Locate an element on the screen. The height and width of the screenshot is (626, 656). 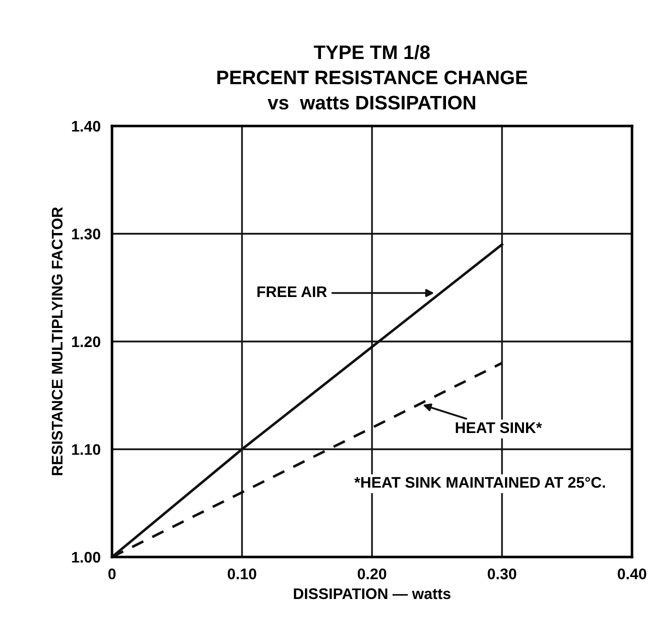
y-axis-title: RESISTANCE MULTIPLYING FACTOR is located at coordinates (57, 341).